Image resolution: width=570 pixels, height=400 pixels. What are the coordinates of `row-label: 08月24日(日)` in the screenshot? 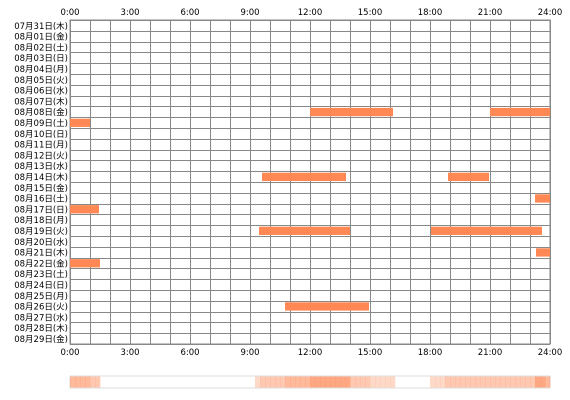 It's located at (41, 286).